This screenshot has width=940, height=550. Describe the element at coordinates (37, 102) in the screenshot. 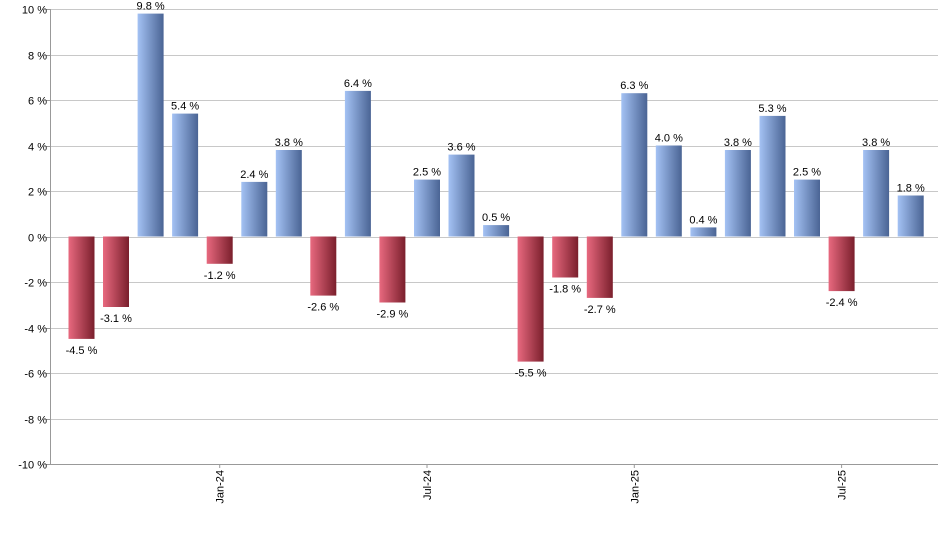

I see `y-tick-label: 6 %` at that location.